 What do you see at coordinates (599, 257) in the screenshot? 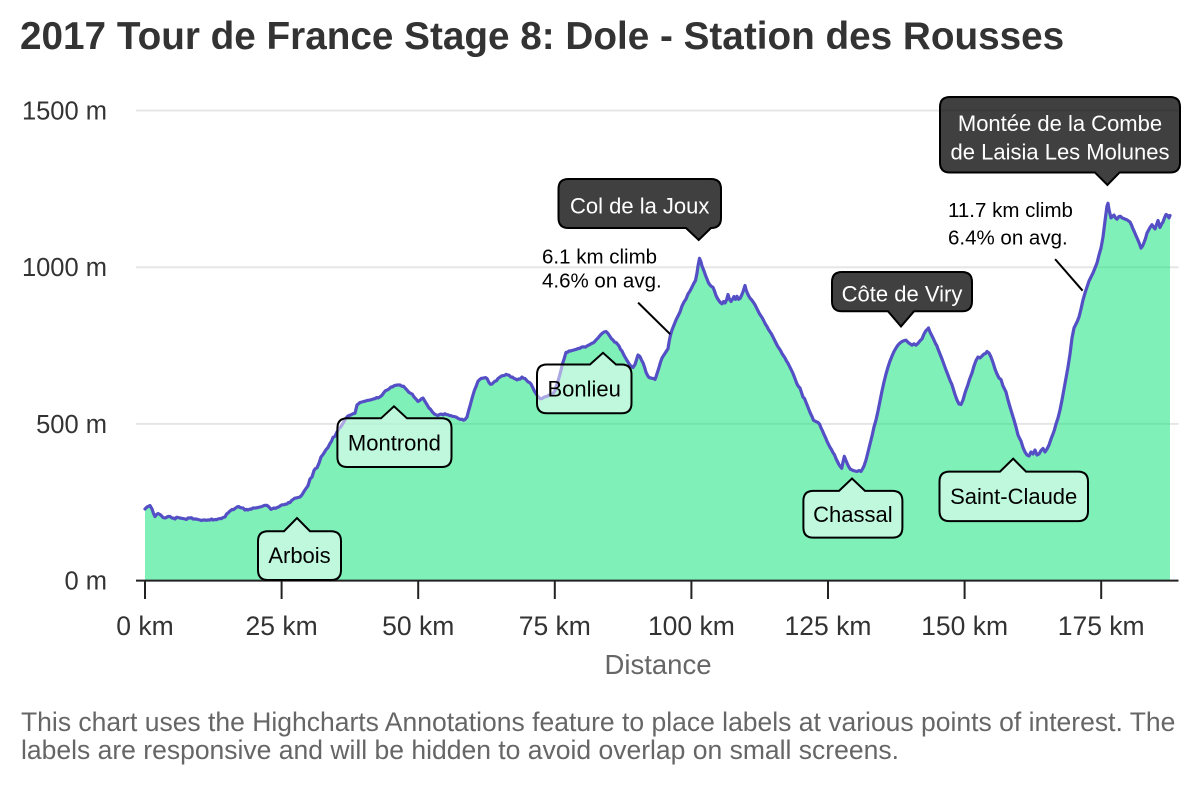
I see `svg-text: 6.1 km climb` at bounding box center [599, 257].